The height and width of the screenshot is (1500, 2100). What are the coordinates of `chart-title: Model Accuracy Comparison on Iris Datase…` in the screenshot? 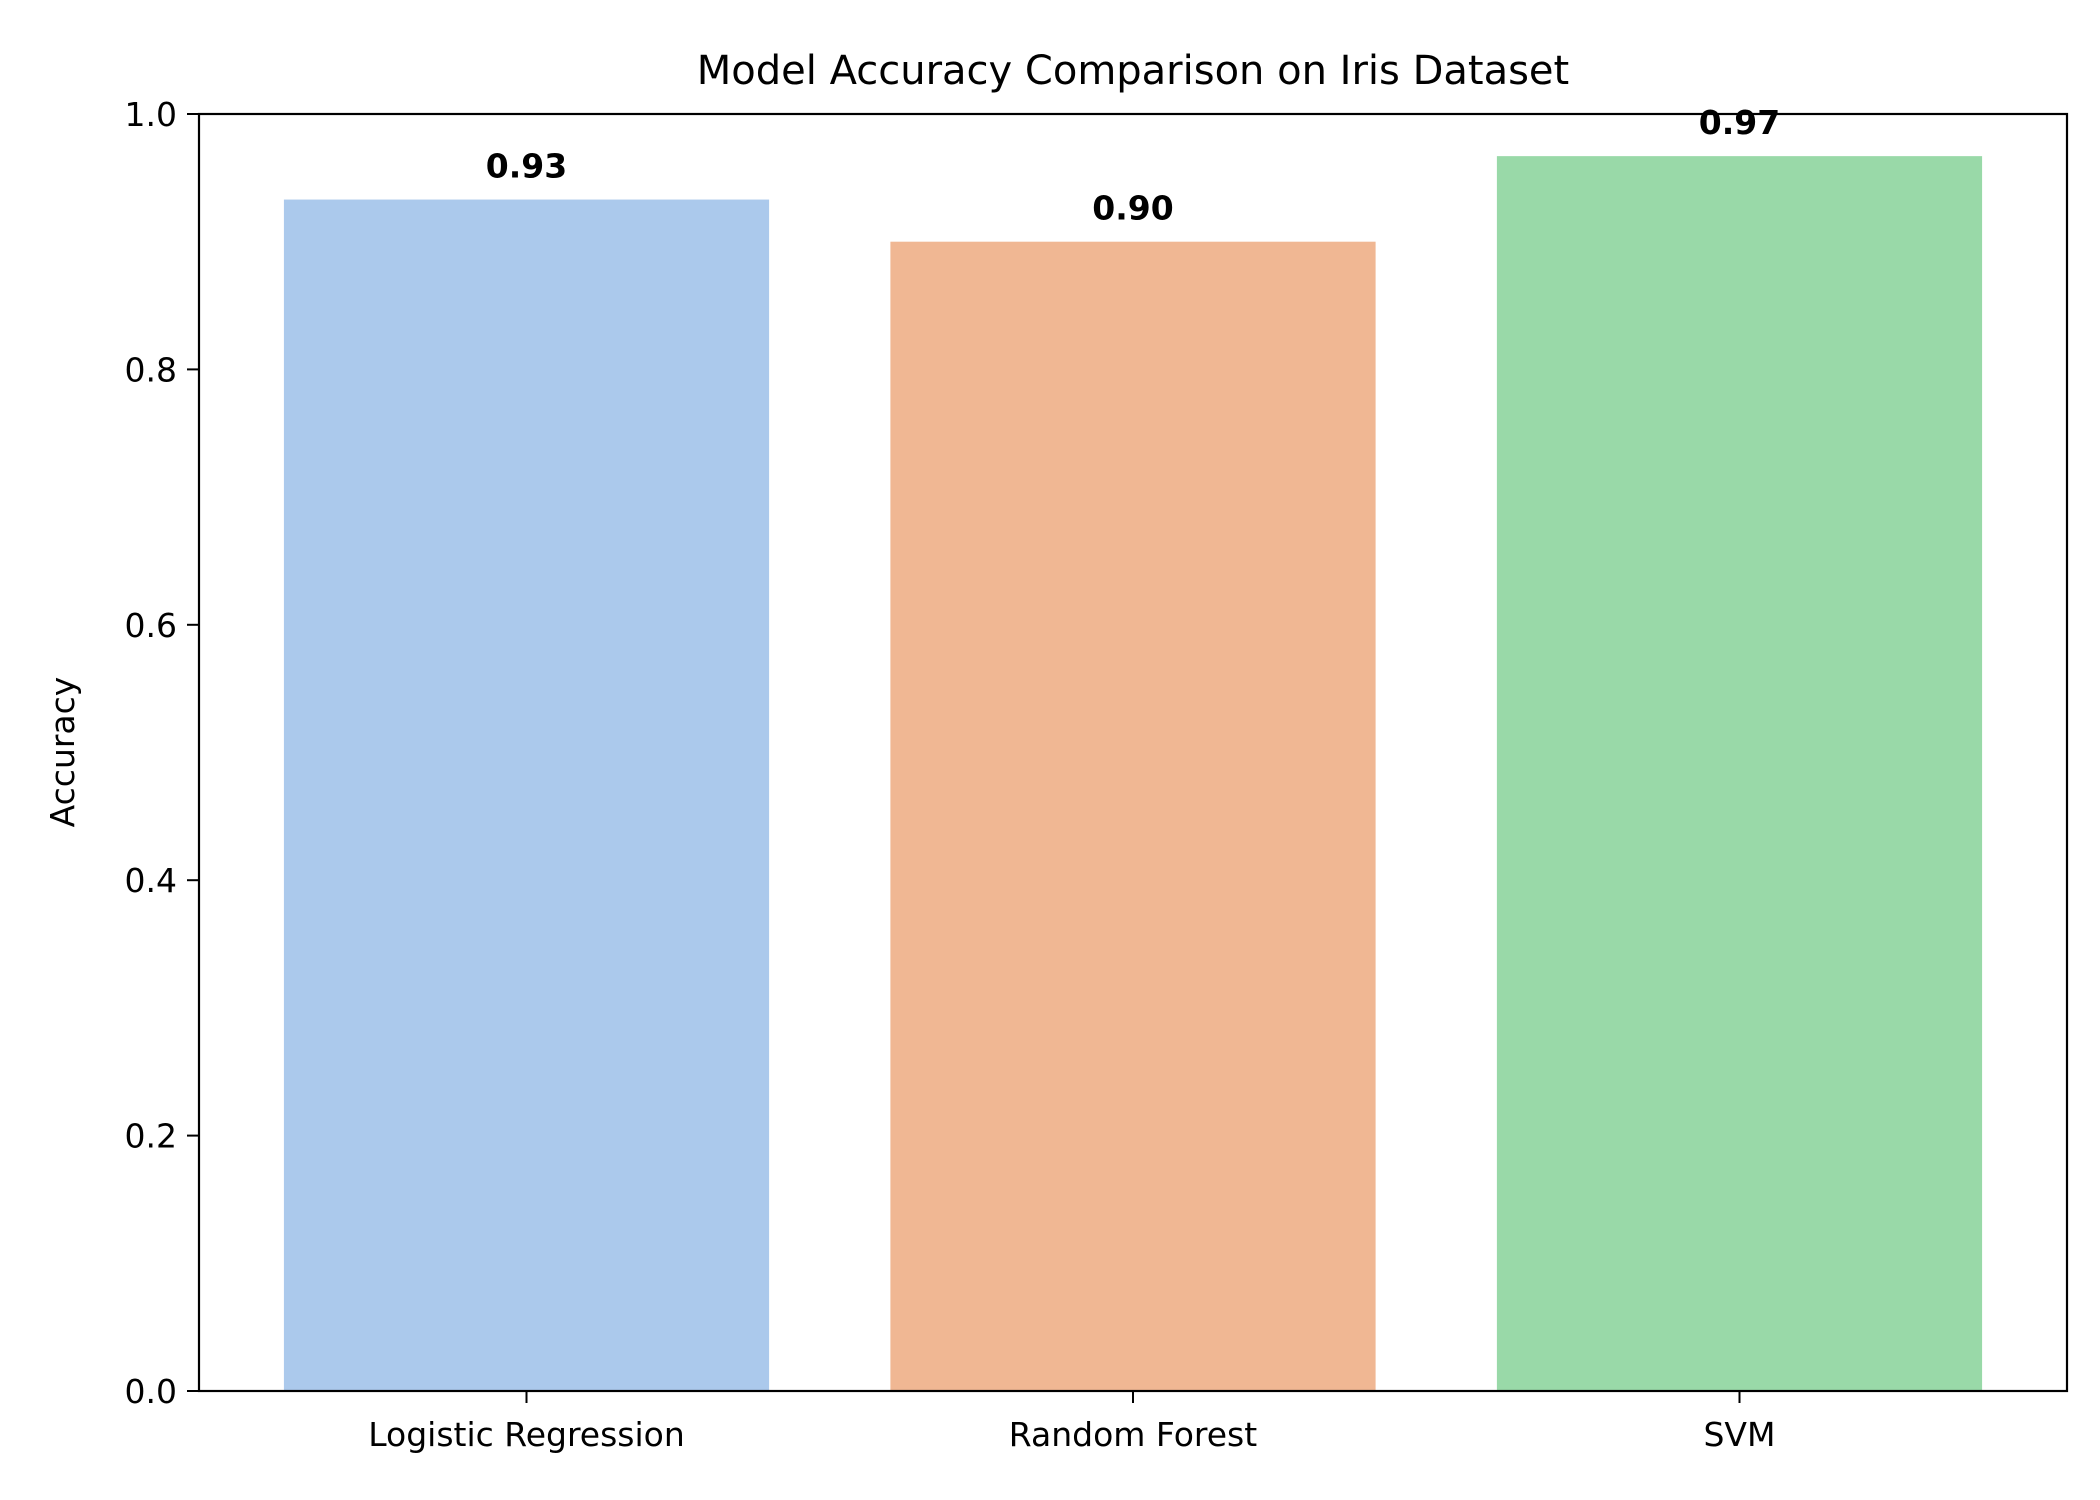 It's located at (1133, 71).